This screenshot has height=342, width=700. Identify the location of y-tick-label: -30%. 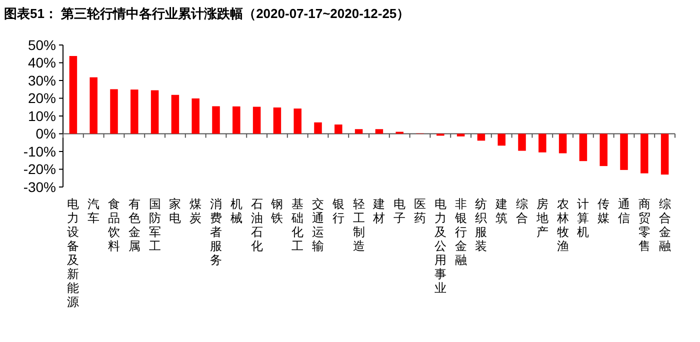
(39, 186).